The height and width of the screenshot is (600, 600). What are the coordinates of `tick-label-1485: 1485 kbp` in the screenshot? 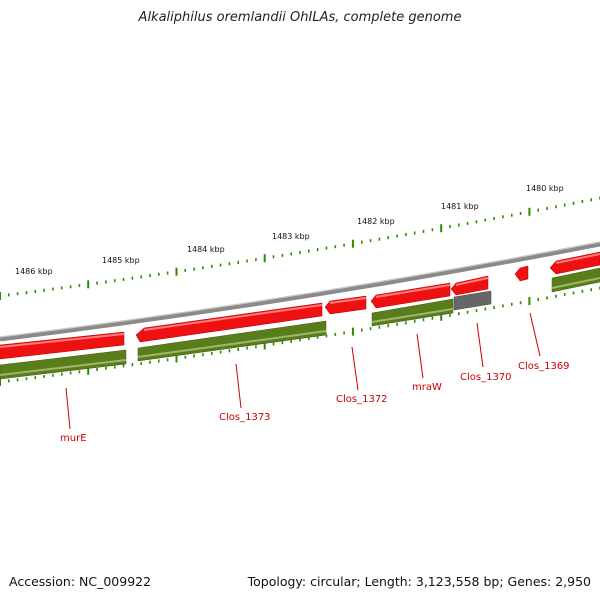 It's located at (121, 260).